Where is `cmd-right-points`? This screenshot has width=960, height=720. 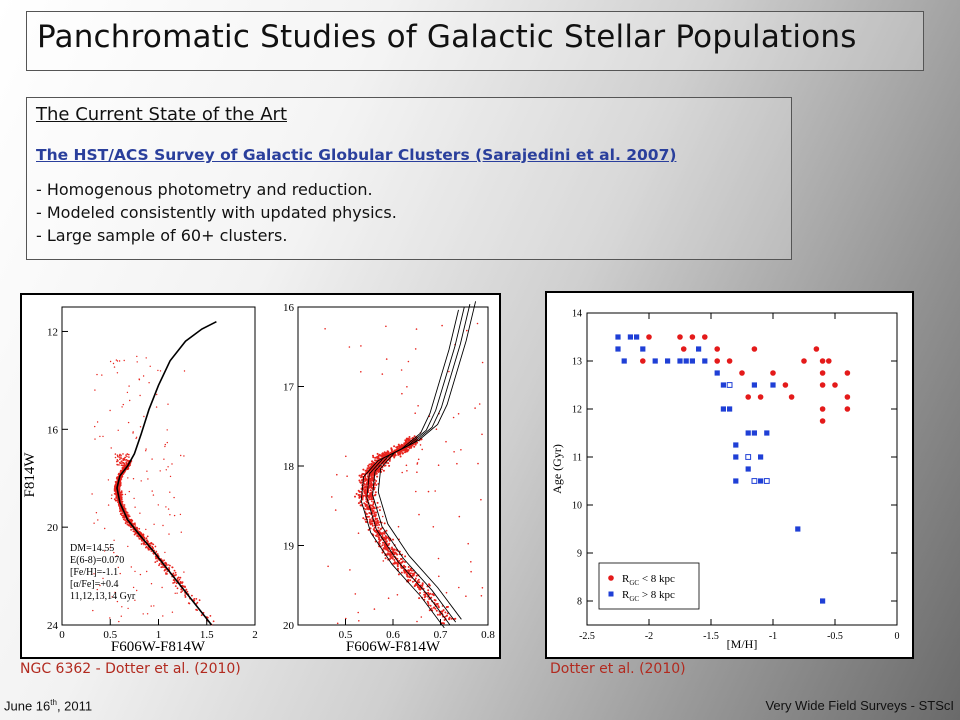 cmd-right-points is located at coordinates (404, 473).